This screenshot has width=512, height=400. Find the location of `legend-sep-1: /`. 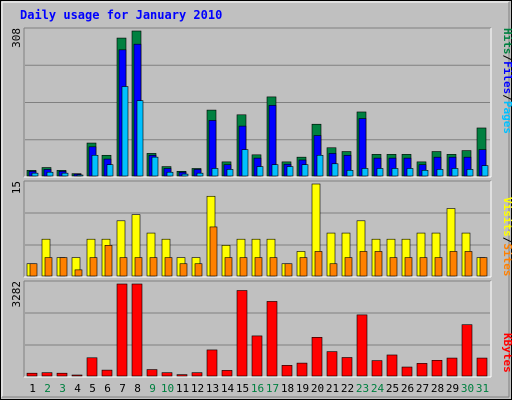

legend-sep-1: / is located at coordinates (506, 58).